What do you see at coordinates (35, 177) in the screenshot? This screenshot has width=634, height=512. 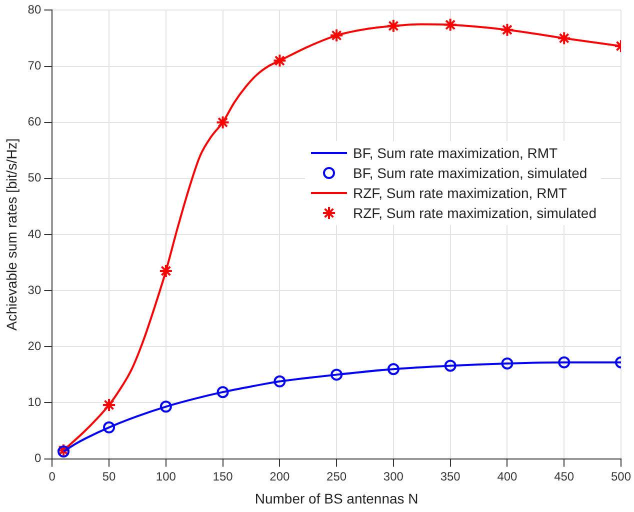 I see `y-tick-label: 50` at bounding box center [35, 177].